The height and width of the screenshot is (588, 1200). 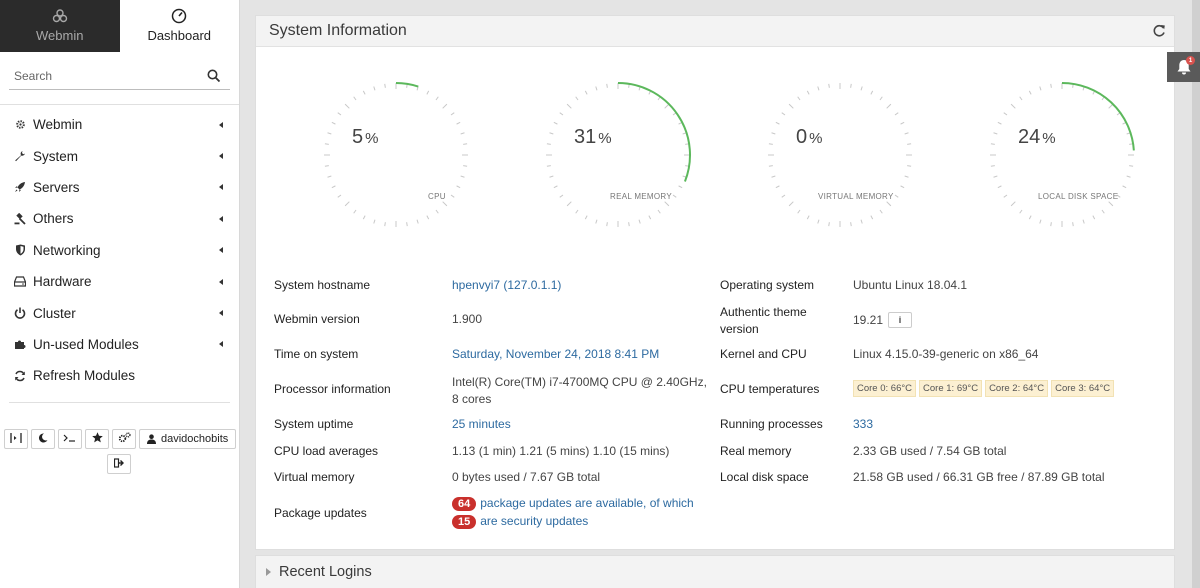 I want to click on gauge-label: VIRTUAL MEMORY, so click(x=856, y=196).